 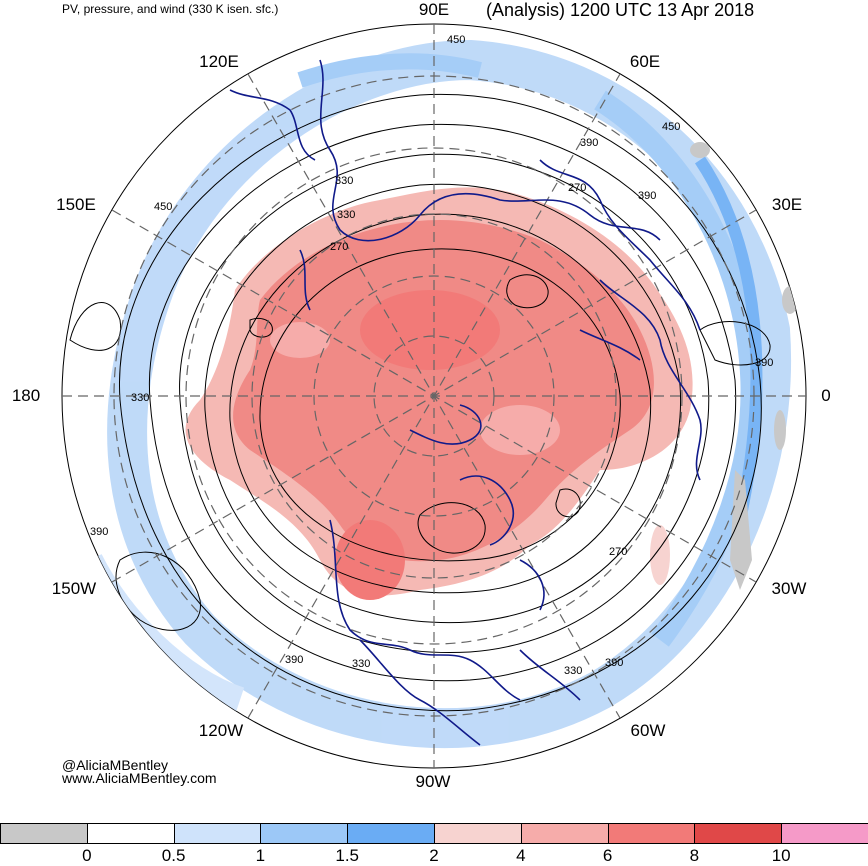 I want to click on lon-label-30e: 30E, so click(x=787, y=204).